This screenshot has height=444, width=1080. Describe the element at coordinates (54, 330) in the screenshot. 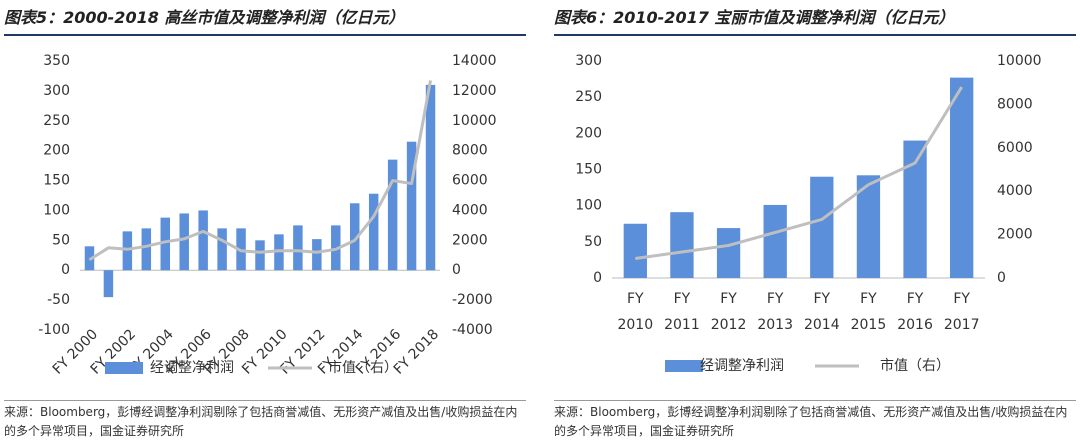

I see `y-tick-label: -100` at that location.